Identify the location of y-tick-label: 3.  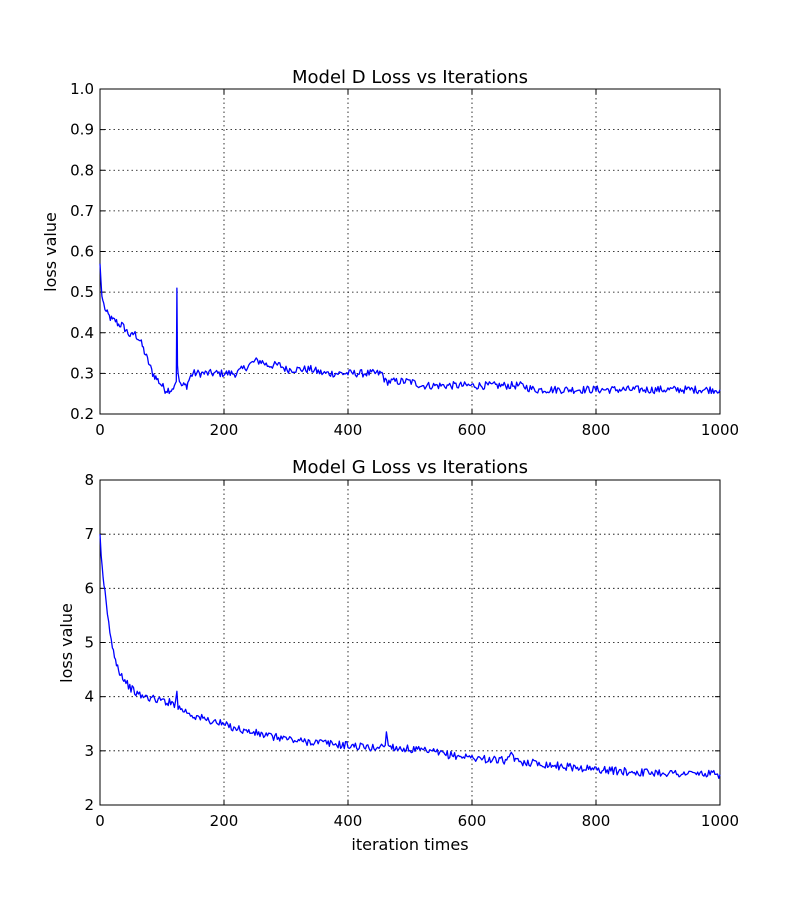
(89, 751).